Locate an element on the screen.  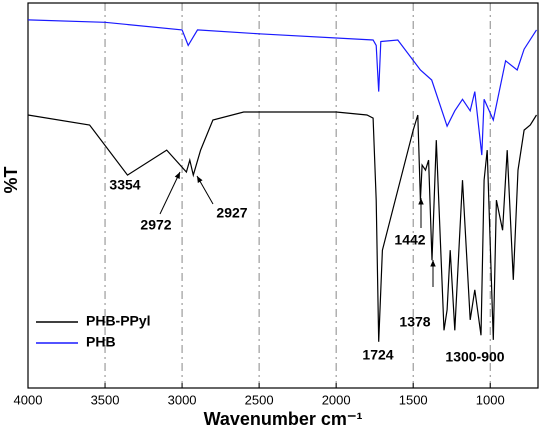
x-tick-label: 2500 is located at coordinates (259, 399).